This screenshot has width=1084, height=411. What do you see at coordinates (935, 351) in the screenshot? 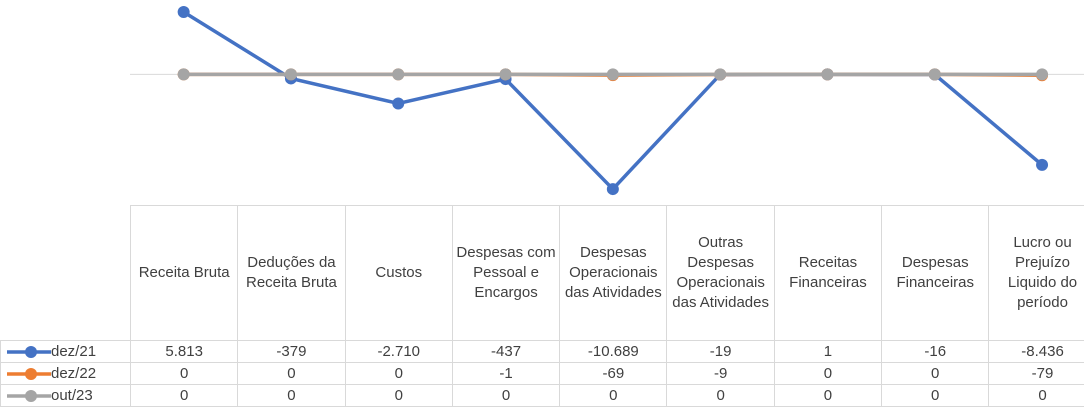
I see `value-cell: -16` at bounding box center [935, 351].